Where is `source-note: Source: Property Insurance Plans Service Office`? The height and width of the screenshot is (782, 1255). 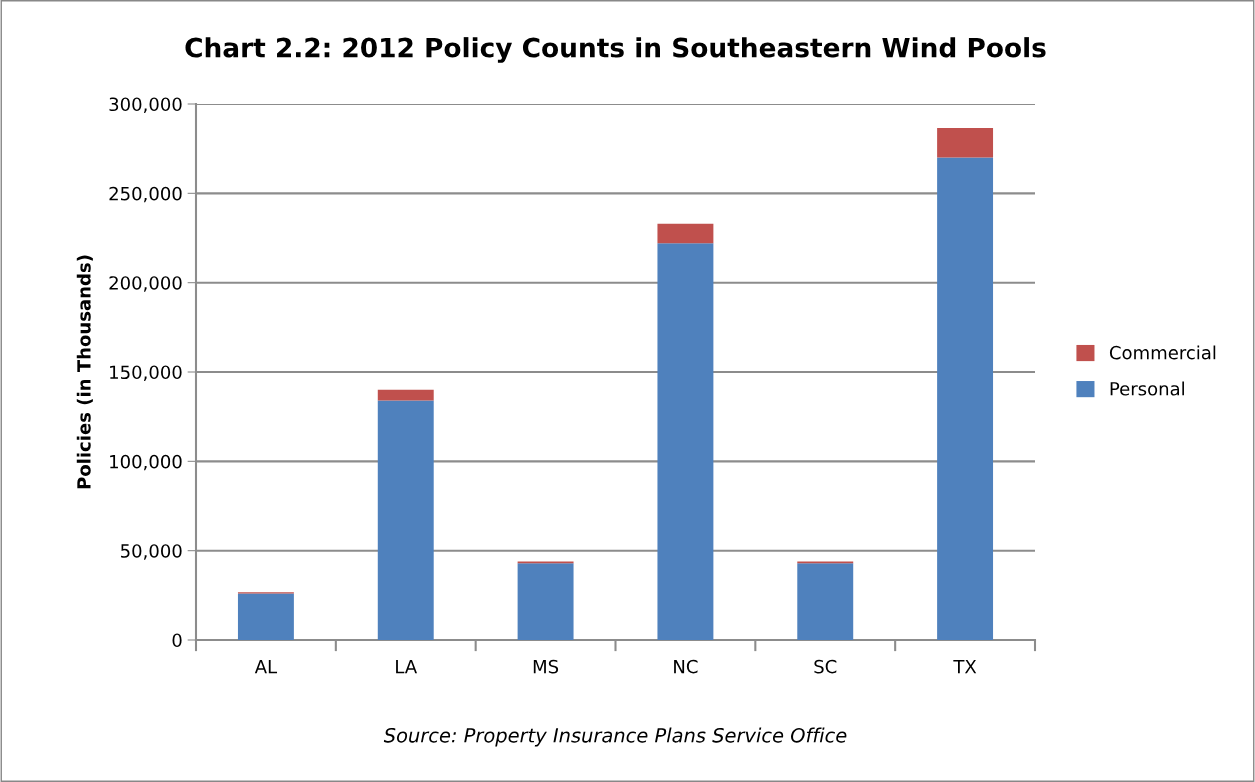 source-note: Source: Property Insurance Plans Service Office is located at coordinates (615, 737).